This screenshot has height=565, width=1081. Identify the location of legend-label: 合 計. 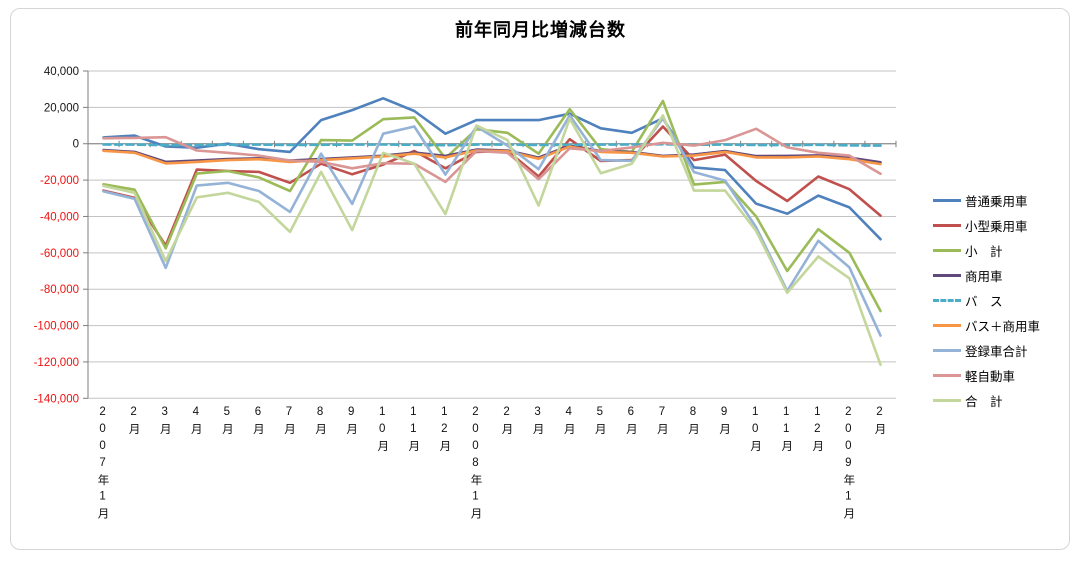
(984, 402).